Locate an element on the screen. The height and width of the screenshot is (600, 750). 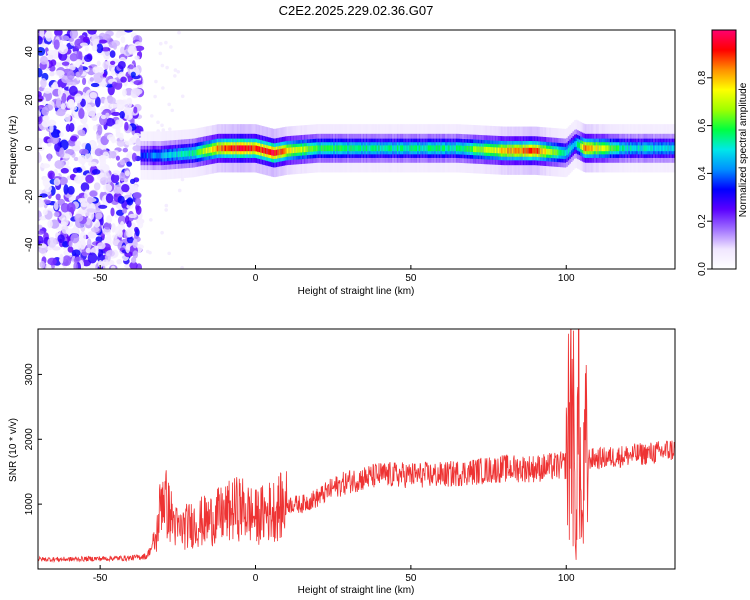
x-tick-label: -50 is located at coordinates (100, 278).